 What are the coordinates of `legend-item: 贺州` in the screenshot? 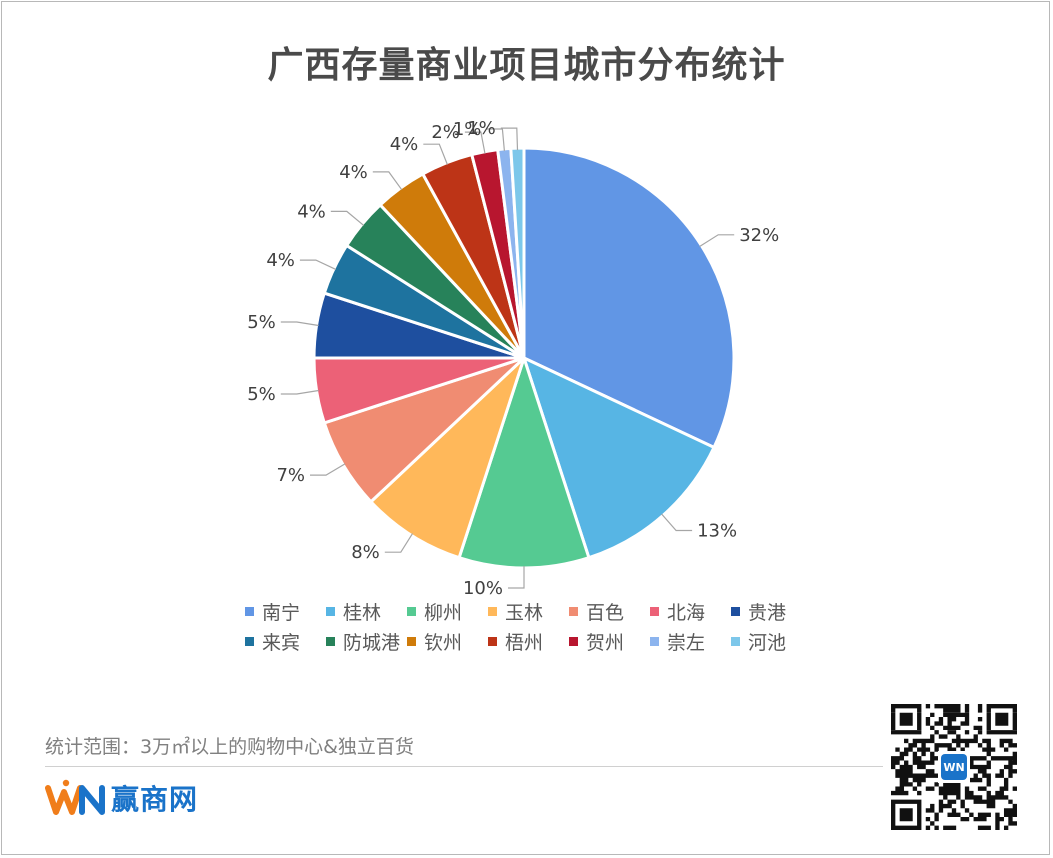 It's located at (609, 641).